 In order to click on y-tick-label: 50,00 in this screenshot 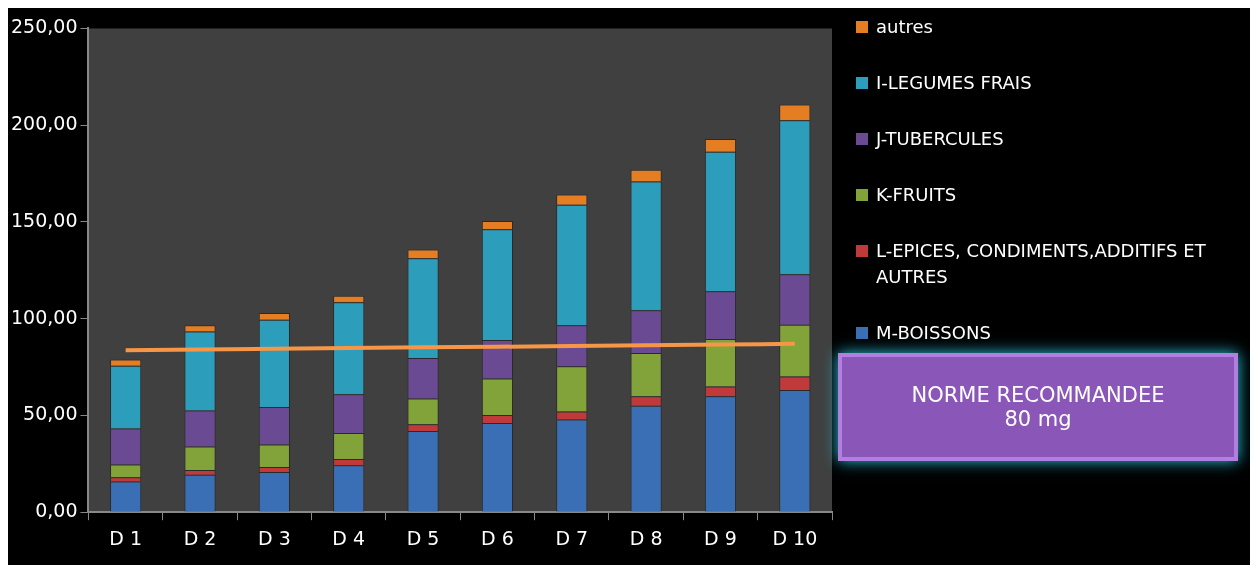, I will do `click(50, 413)`.